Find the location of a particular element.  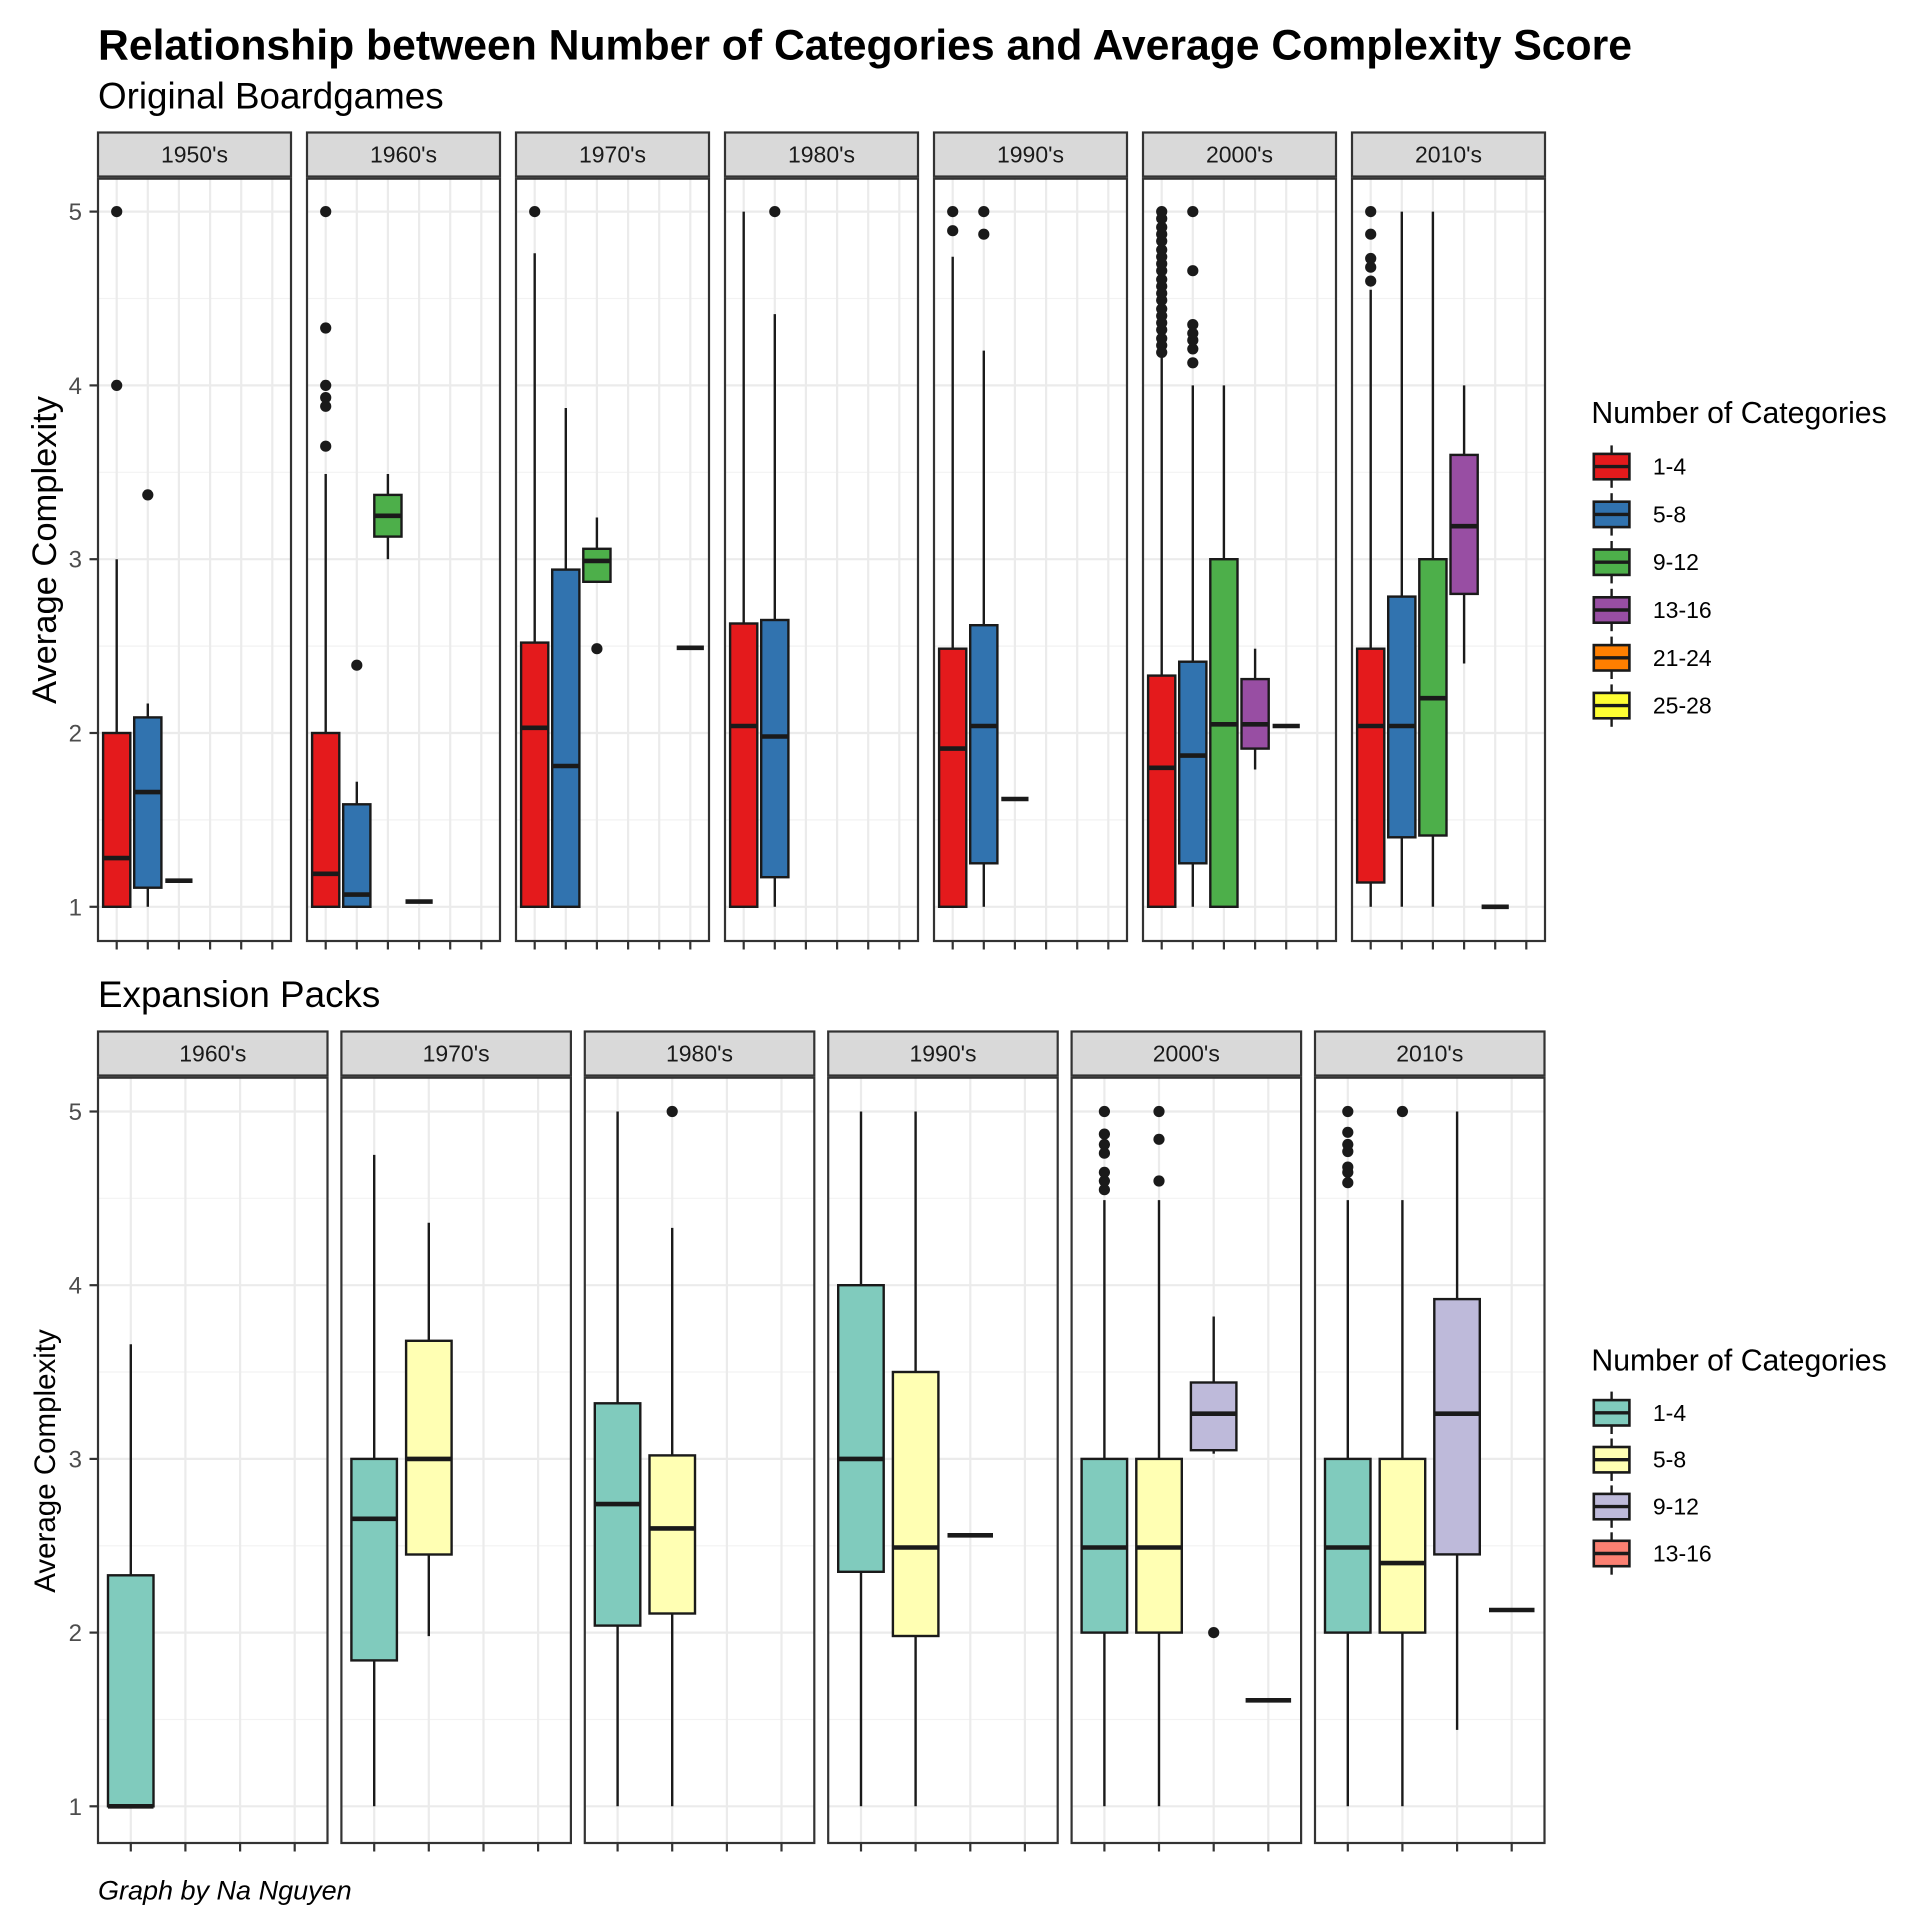

svg-text: Graph by Na Nguyen is located at coordinates (225, 1890).